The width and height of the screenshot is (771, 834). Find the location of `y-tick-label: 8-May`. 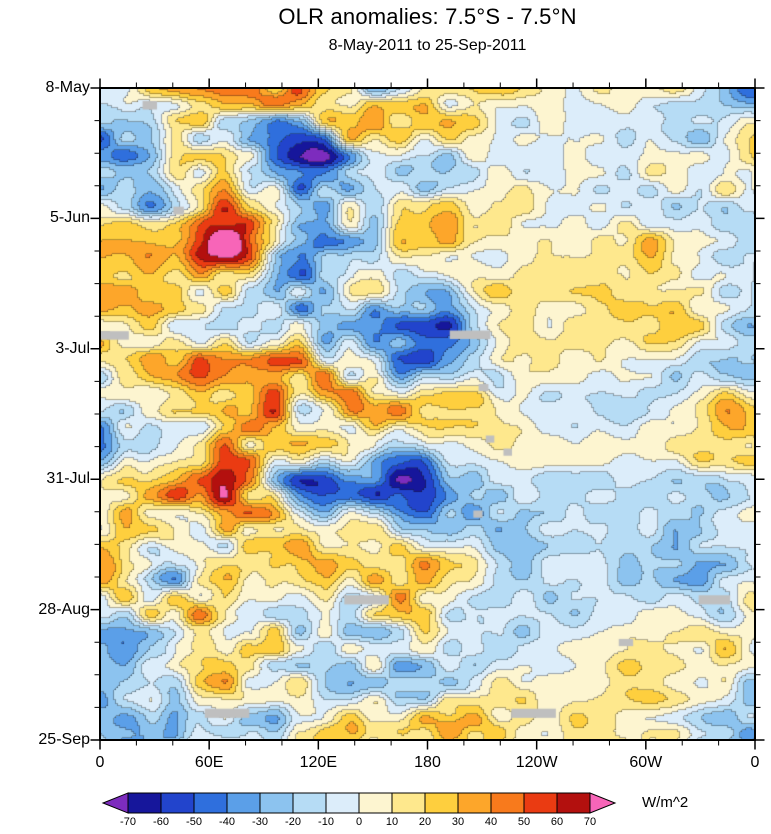

y-tick-label: 8-May is located at coordinates (67, 87).